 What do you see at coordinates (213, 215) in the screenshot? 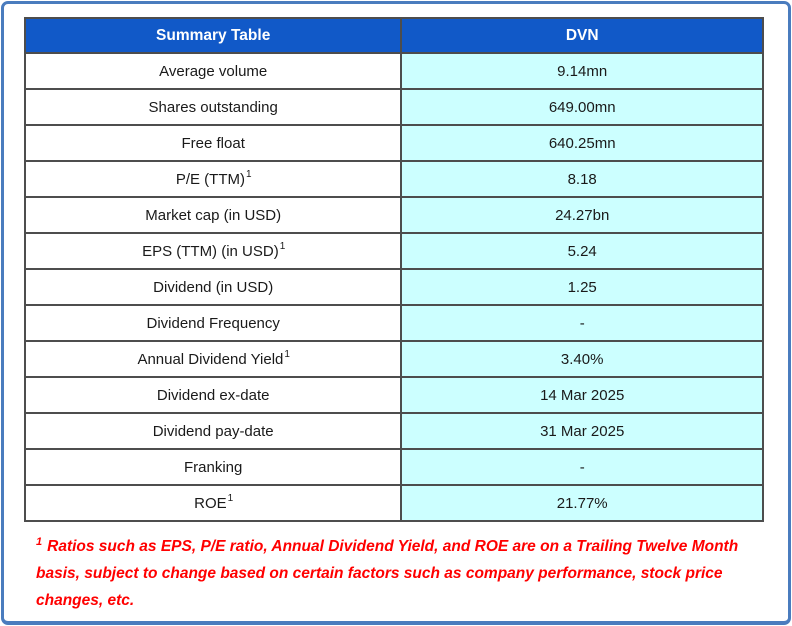
I see `metric-label: Market cap (in USD)` at bounding box center [213, 215].